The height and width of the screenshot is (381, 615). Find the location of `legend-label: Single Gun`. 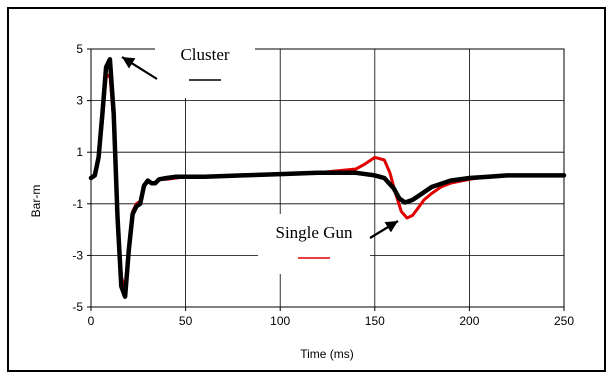

legend-label: Single Gun is located at coordinates (314, 232).